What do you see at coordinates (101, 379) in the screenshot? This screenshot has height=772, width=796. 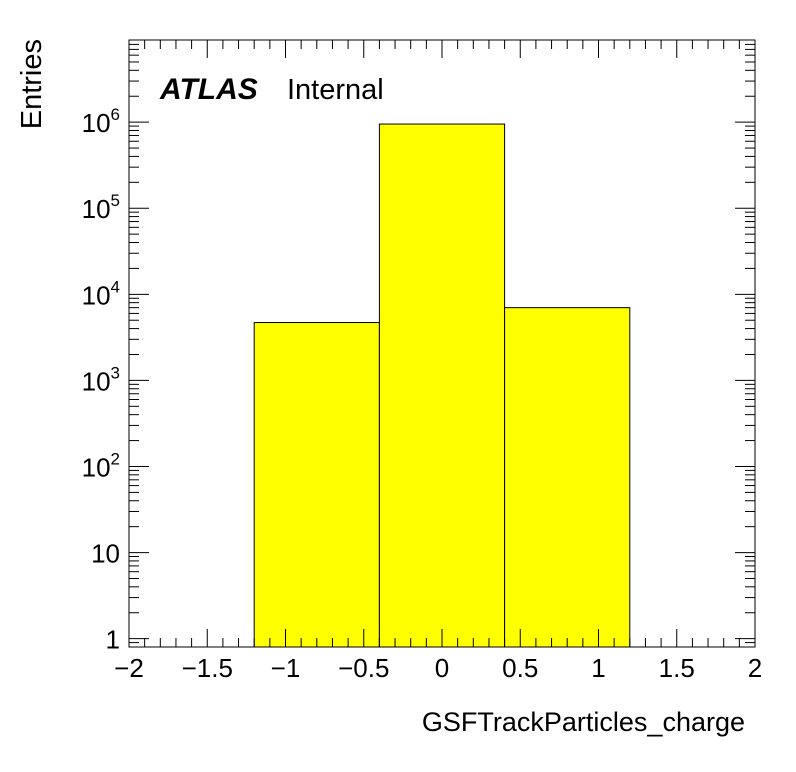 I see `y-tick-label: 10³` at bounding box center [101, 379].